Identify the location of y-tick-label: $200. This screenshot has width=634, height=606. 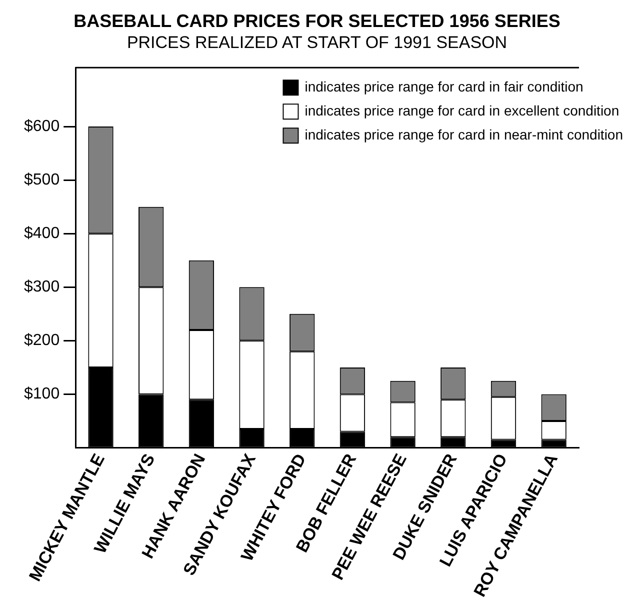
(42, 341).